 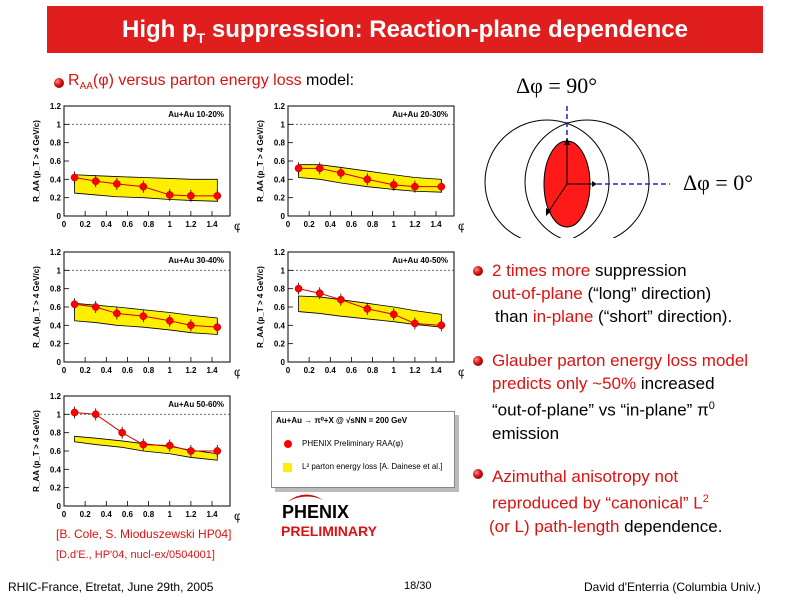 What do you see at coordinates (547, 178) in the screenshot?
I see `nucleus-left-circle` at bounding box center [547, 178].